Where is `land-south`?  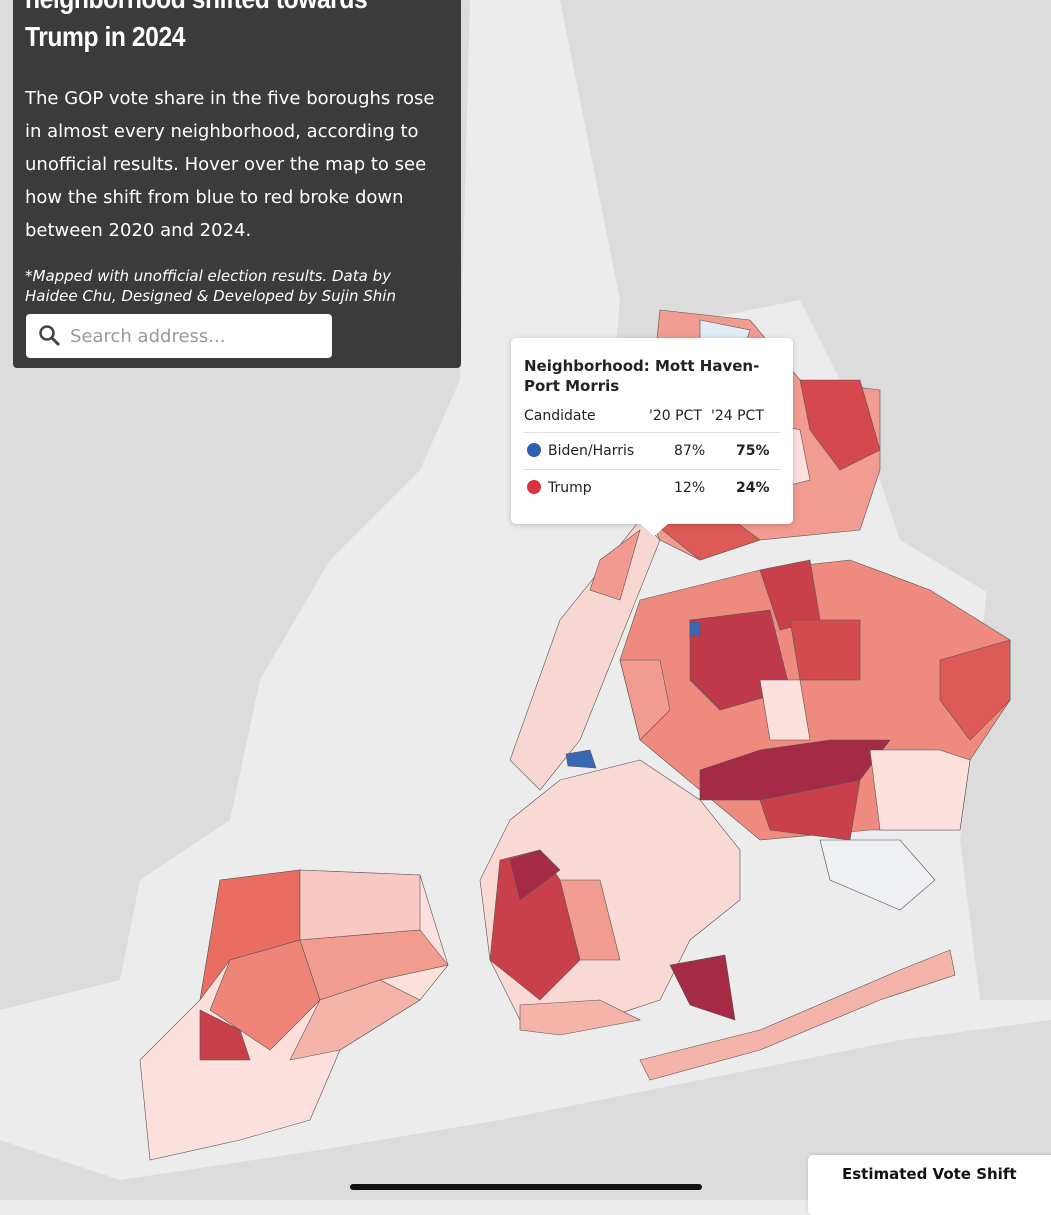 land-south is located at coordinates (525, 1110).